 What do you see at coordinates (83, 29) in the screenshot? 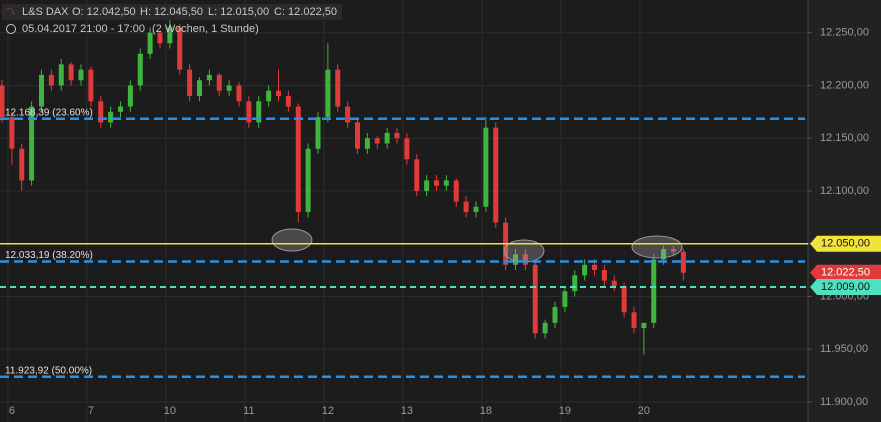
I see `period: 05.04.2017 21:00 - 17:00` at bounding box center [83, 29].